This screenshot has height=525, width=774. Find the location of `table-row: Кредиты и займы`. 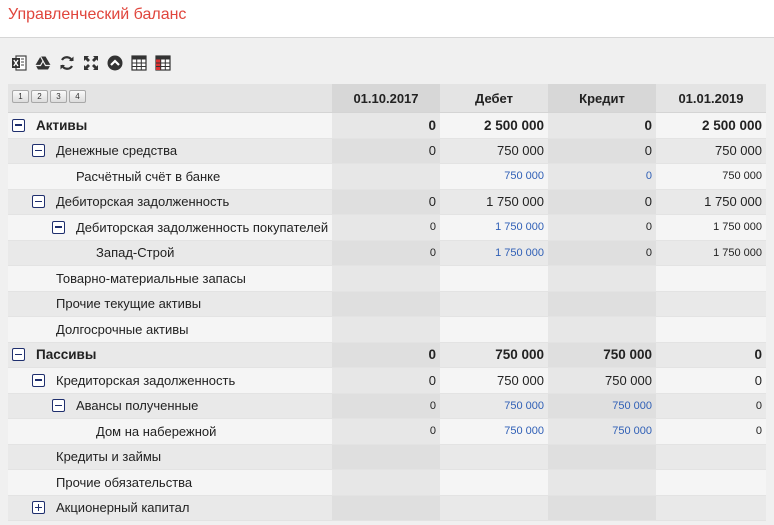

table-row: Кредиты и займы is located at coordinates (387, 457).